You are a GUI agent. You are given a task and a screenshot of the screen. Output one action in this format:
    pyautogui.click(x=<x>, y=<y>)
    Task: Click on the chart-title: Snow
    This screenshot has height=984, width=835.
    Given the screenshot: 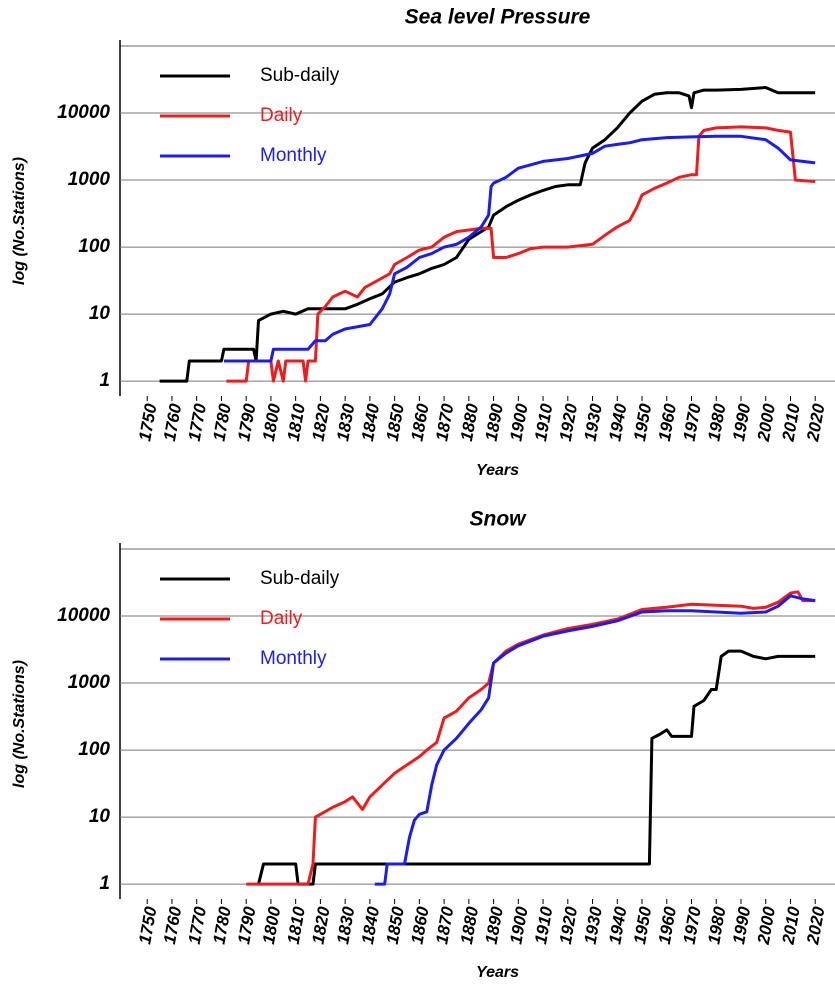 What is the action you would take?
    pyautogui.click(x=499, y=519)
    